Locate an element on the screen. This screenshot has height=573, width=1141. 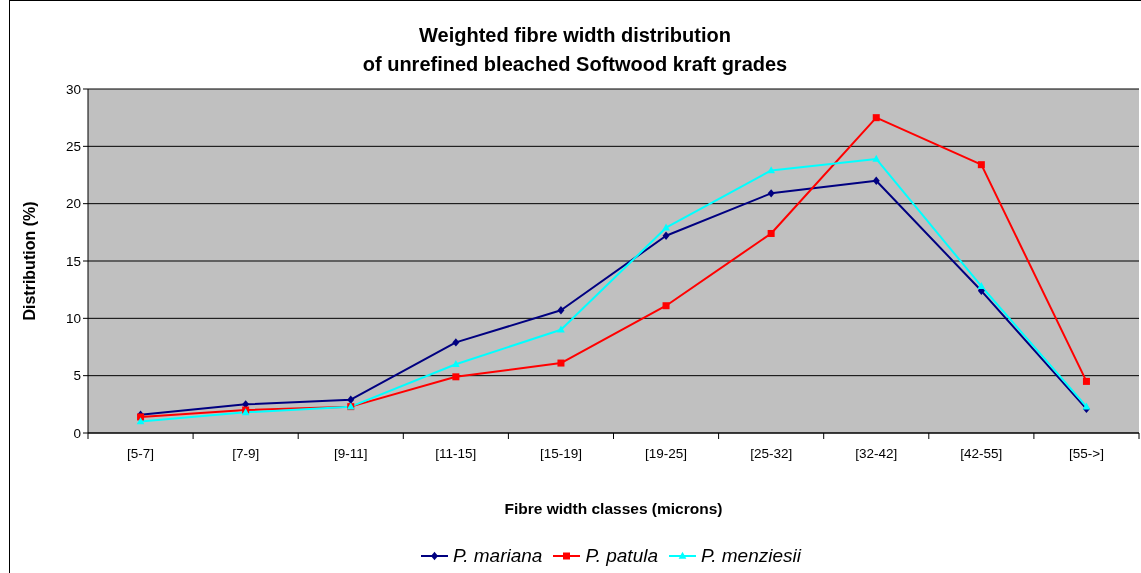
x-axis-title: Fibre width classes (microns) is located at coordinates (613, 509).